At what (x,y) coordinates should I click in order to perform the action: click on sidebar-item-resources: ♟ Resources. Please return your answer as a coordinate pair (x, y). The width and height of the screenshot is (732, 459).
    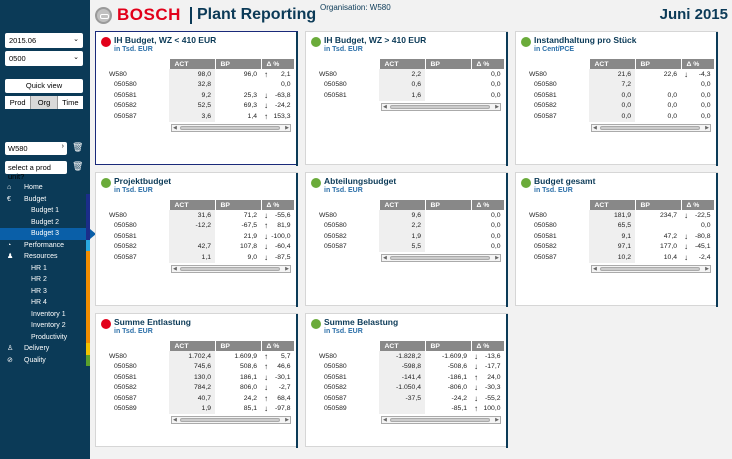
    Looking at the image, I should click on (45, 257).